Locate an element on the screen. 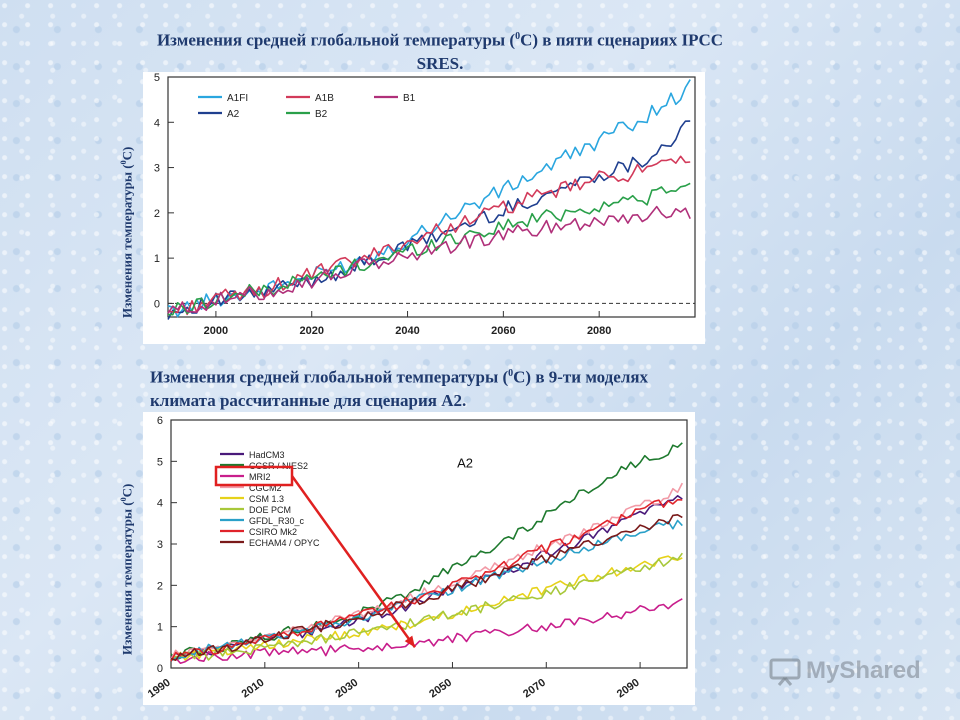 The height and width of the screenshot is (720, 960). chart2-ytick-label: 0 is located at coordinates (160, 669).